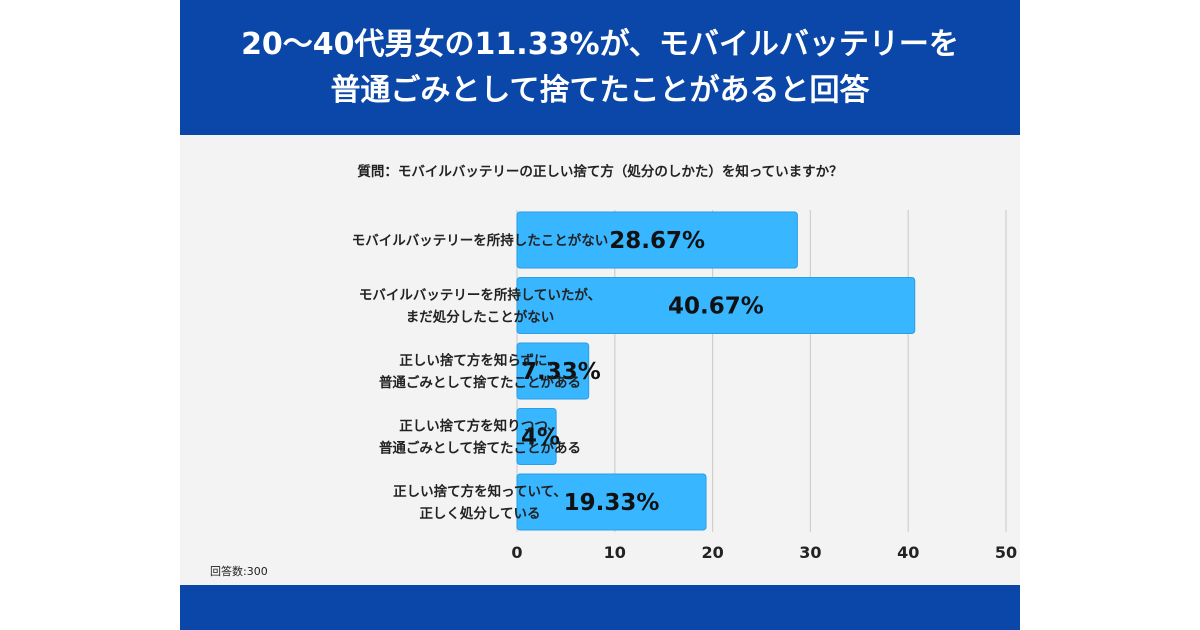 Image resolution: width=1200 pixels, height=630 pixels. I want to click on data-label: 19.33%, so click(612, 503).